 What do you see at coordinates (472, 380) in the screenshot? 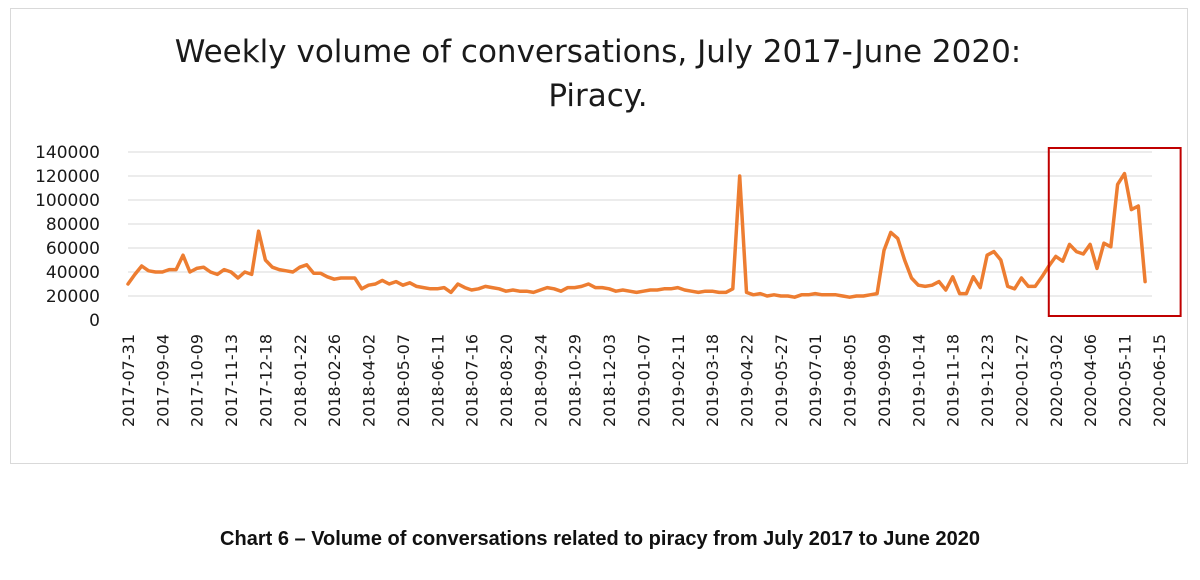
I see `x-tick-label: 2018-07-16` at bounding box center [472, 380].